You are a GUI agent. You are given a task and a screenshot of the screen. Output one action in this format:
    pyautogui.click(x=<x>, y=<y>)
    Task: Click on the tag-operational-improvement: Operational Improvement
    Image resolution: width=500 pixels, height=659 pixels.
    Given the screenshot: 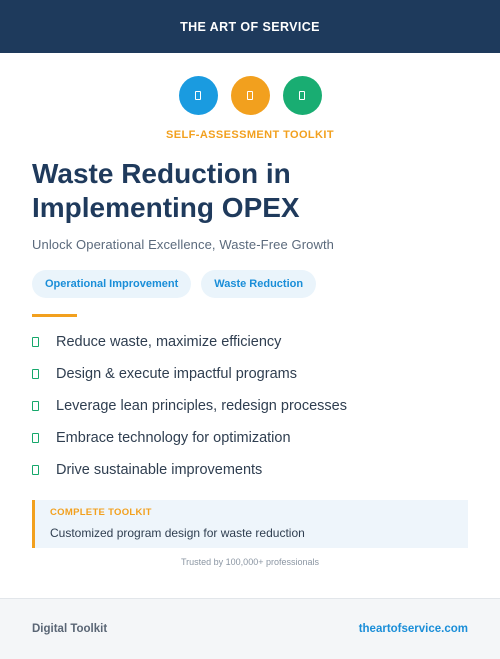 What is the action you would take?
    pyautogui.click(x=112, y=284)
    